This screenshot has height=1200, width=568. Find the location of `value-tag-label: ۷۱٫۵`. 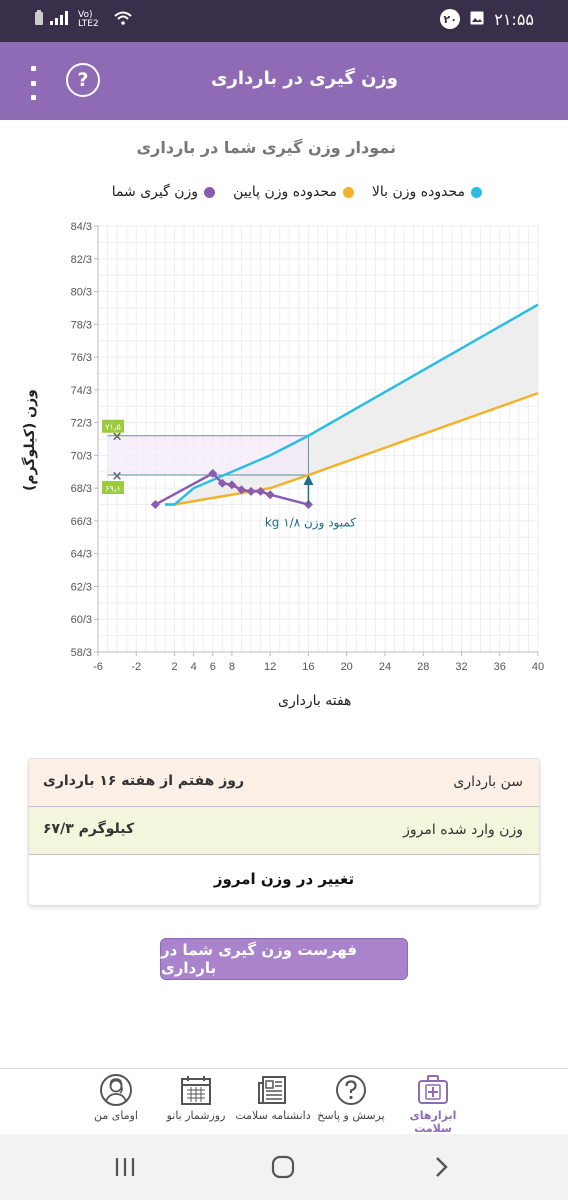

value-tag-label: ۷۱٫۵ is located at coordinates (113, 427).